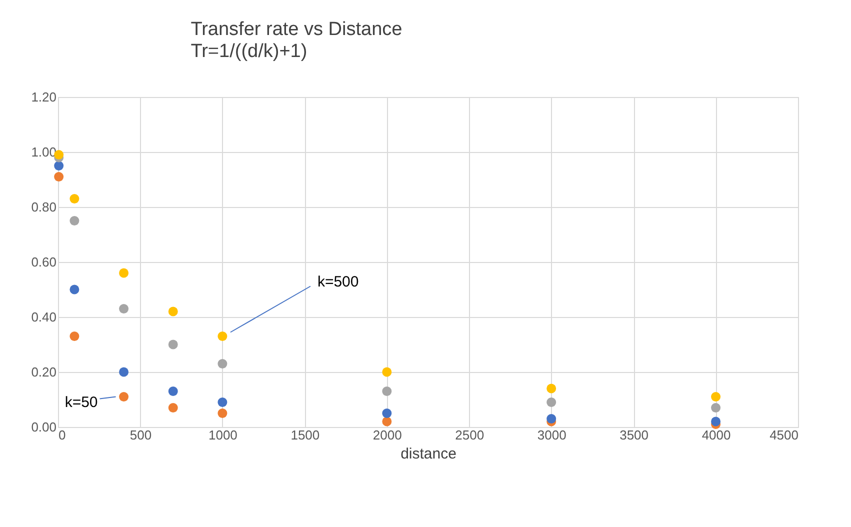 This screenshot has height=527, width=851. Describe the element at coordinates (296, 29) in the screenshot. I see `chart-title: Transfer rate vs Distance` at that location.